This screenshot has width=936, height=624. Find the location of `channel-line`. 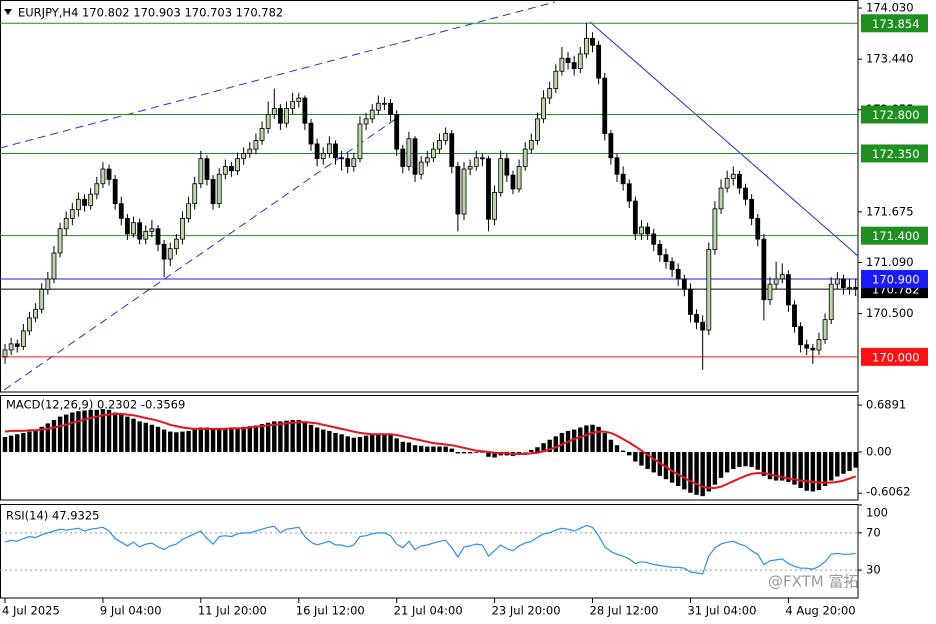

channel-line is located at coordinates (278, 75).